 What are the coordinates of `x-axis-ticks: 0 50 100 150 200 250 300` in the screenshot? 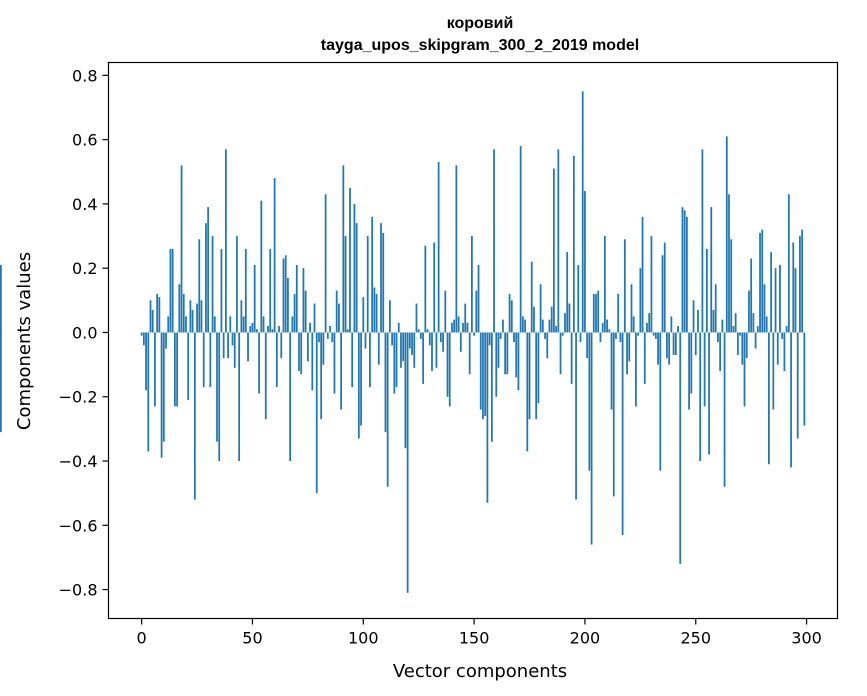 It's located at (479, 633).